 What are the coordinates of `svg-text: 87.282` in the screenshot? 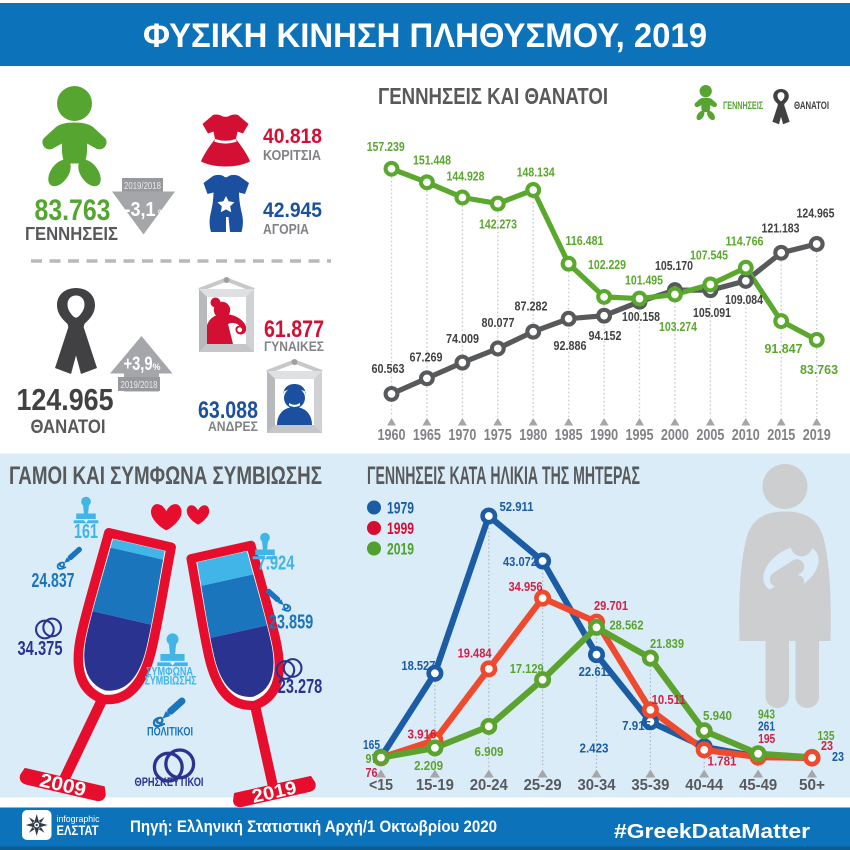 It's located at (531, 307).